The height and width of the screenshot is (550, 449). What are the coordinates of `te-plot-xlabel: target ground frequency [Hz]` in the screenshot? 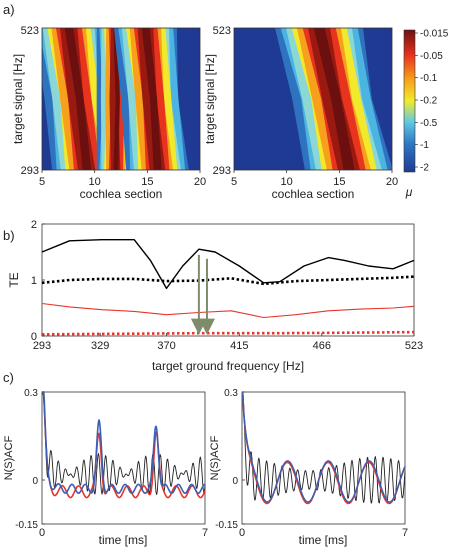 It's located at (228, 366).